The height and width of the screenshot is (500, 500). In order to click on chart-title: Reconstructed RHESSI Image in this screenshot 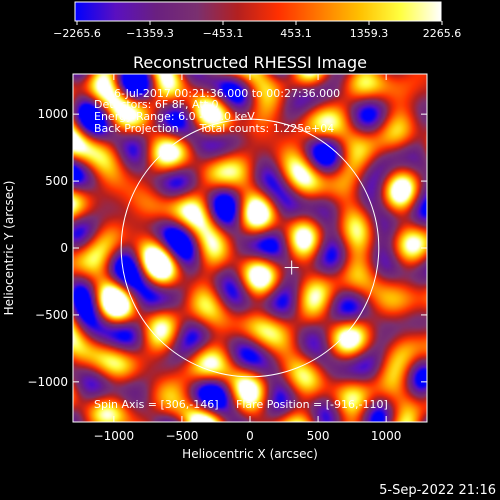, I will do `click(250, 62)`.